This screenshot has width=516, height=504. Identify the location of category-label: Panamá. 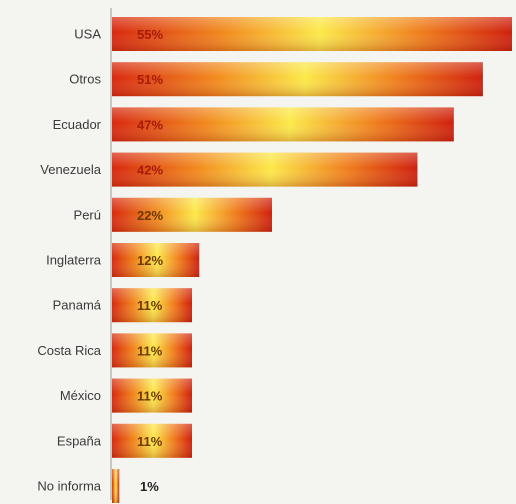
(77, 305).